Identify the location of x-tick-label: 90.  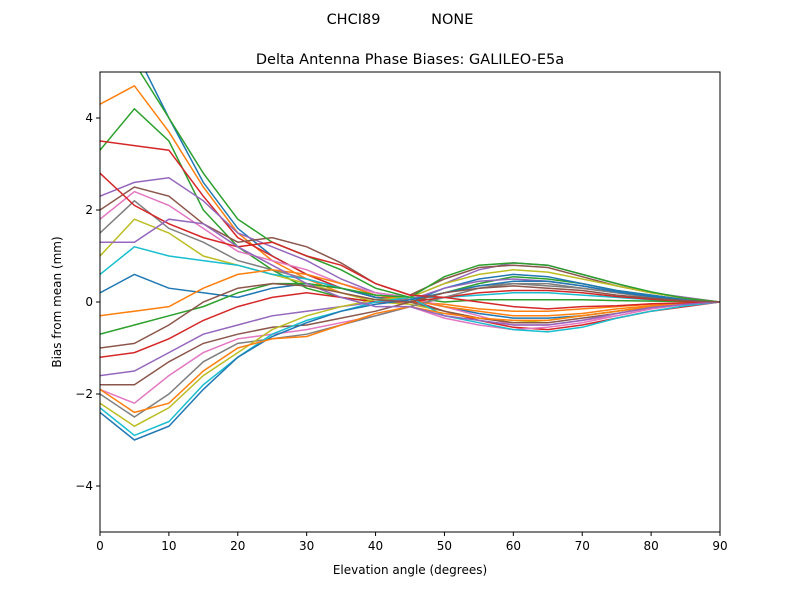
(719, 546).